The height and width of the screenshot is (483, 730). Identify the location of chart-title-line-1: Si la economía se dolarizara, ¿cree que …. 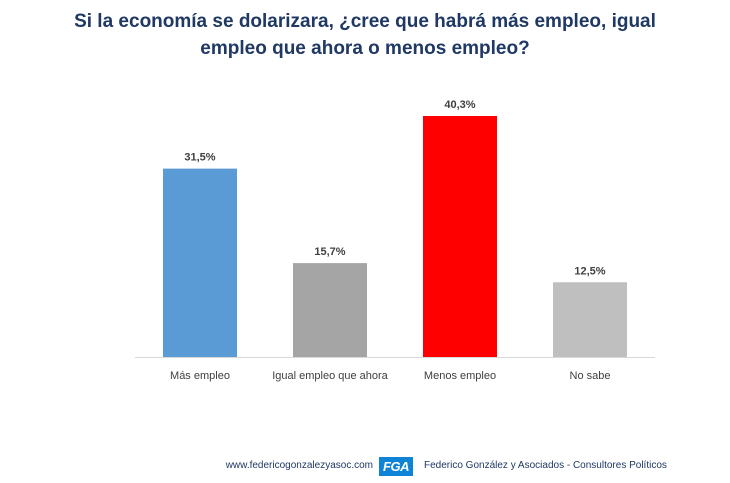
(365, 21).